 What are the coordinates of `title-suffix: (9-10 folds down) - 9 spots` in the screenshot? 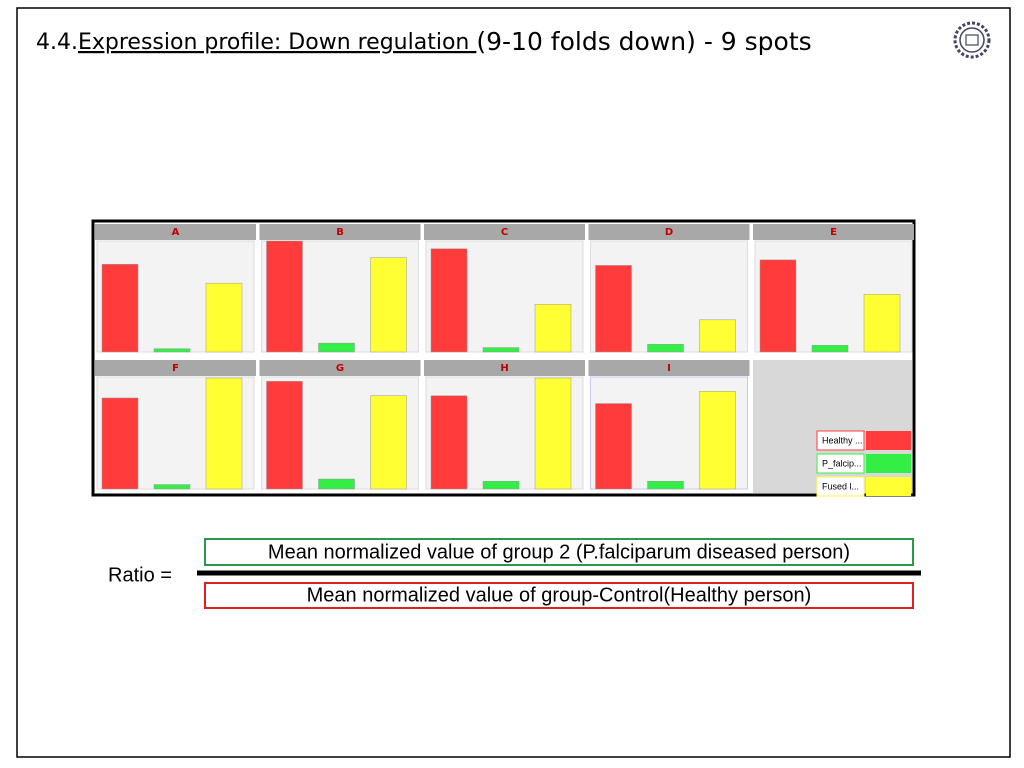 It's located at (643, 41).